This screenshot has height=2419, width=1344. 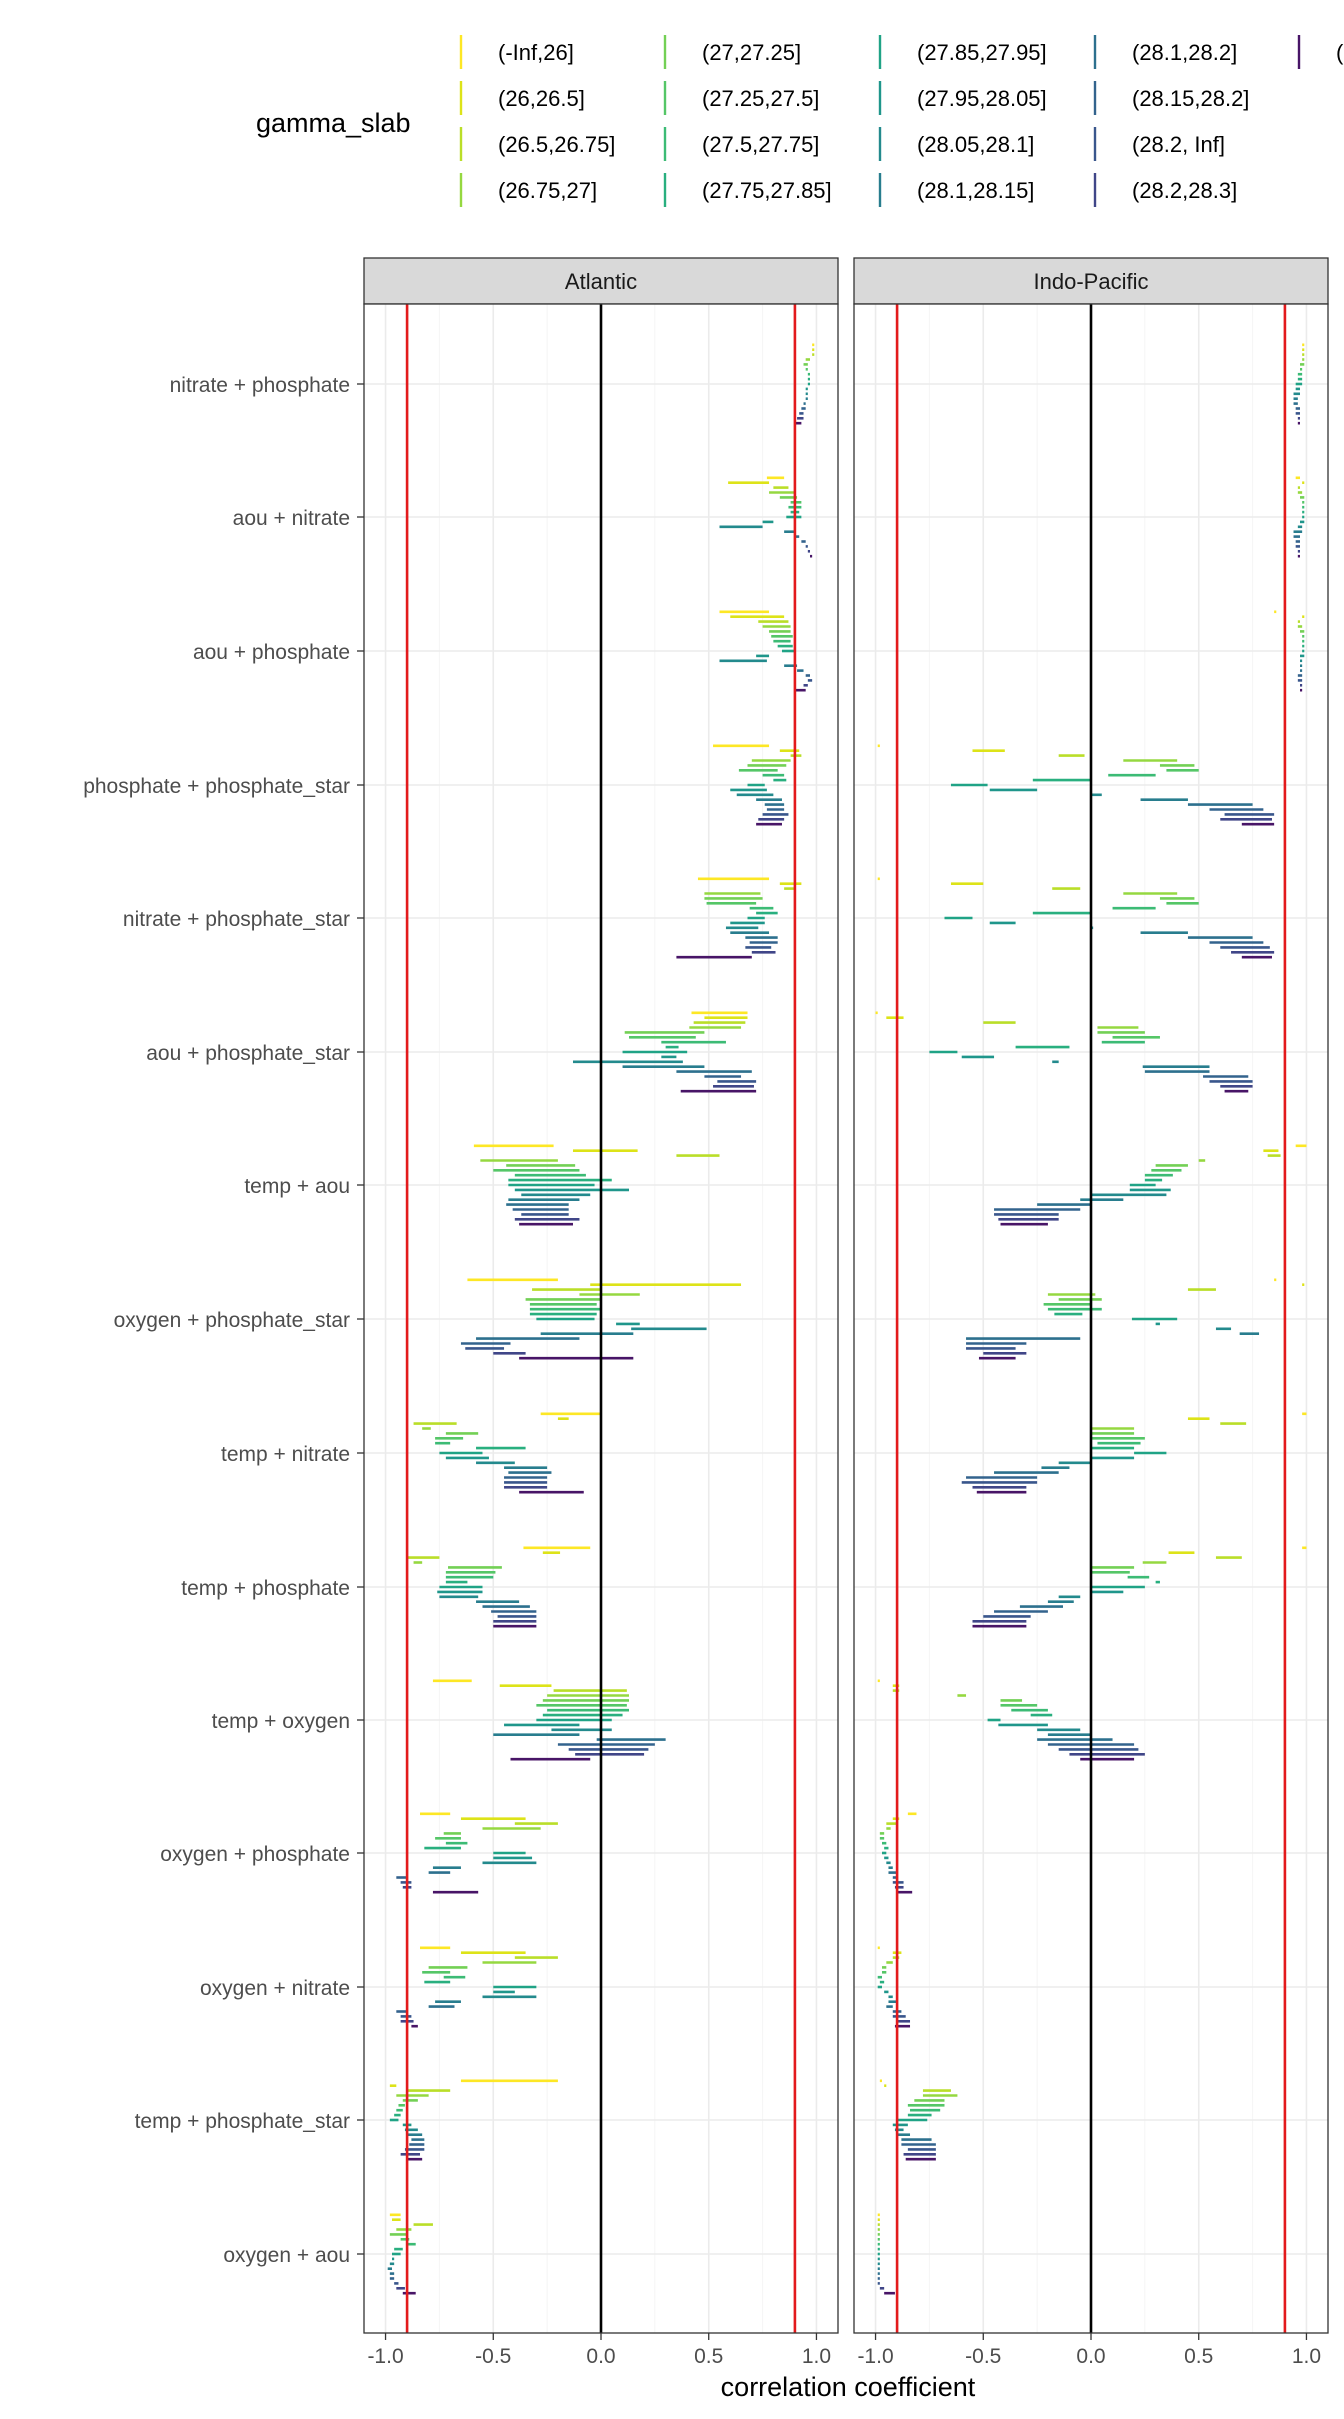 I want to click on legend-label-16: (2, so click(x=1340, y=52).